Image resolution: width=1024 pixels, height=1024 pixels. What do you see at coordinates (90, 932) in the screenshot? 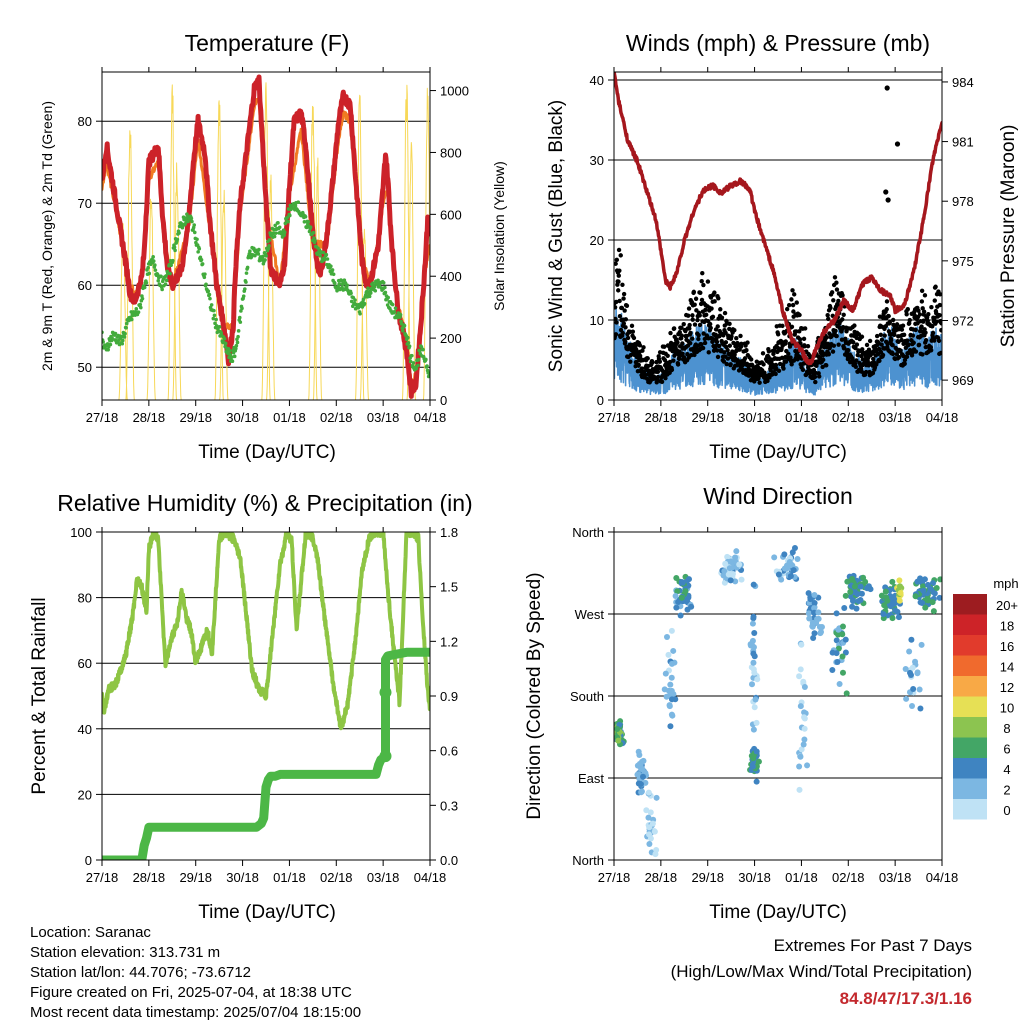
I see `info-location: Location: Saranac` at bounding box center [90, 932].